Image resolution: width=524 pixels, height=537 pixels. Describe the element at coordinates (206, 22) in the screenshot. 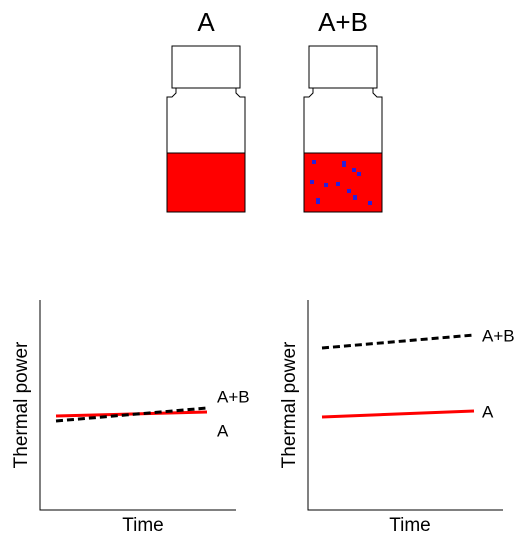

I see `vial-label: A` at that location.